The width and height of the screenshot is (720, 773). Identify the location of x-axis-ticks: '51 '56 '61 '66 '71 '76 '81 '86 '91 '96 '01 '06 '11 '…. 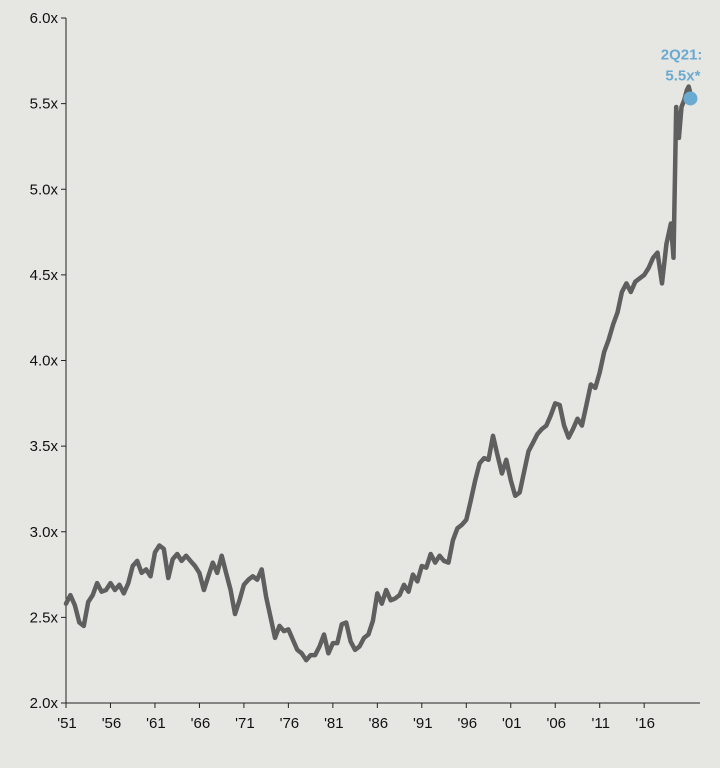
(356, 717).